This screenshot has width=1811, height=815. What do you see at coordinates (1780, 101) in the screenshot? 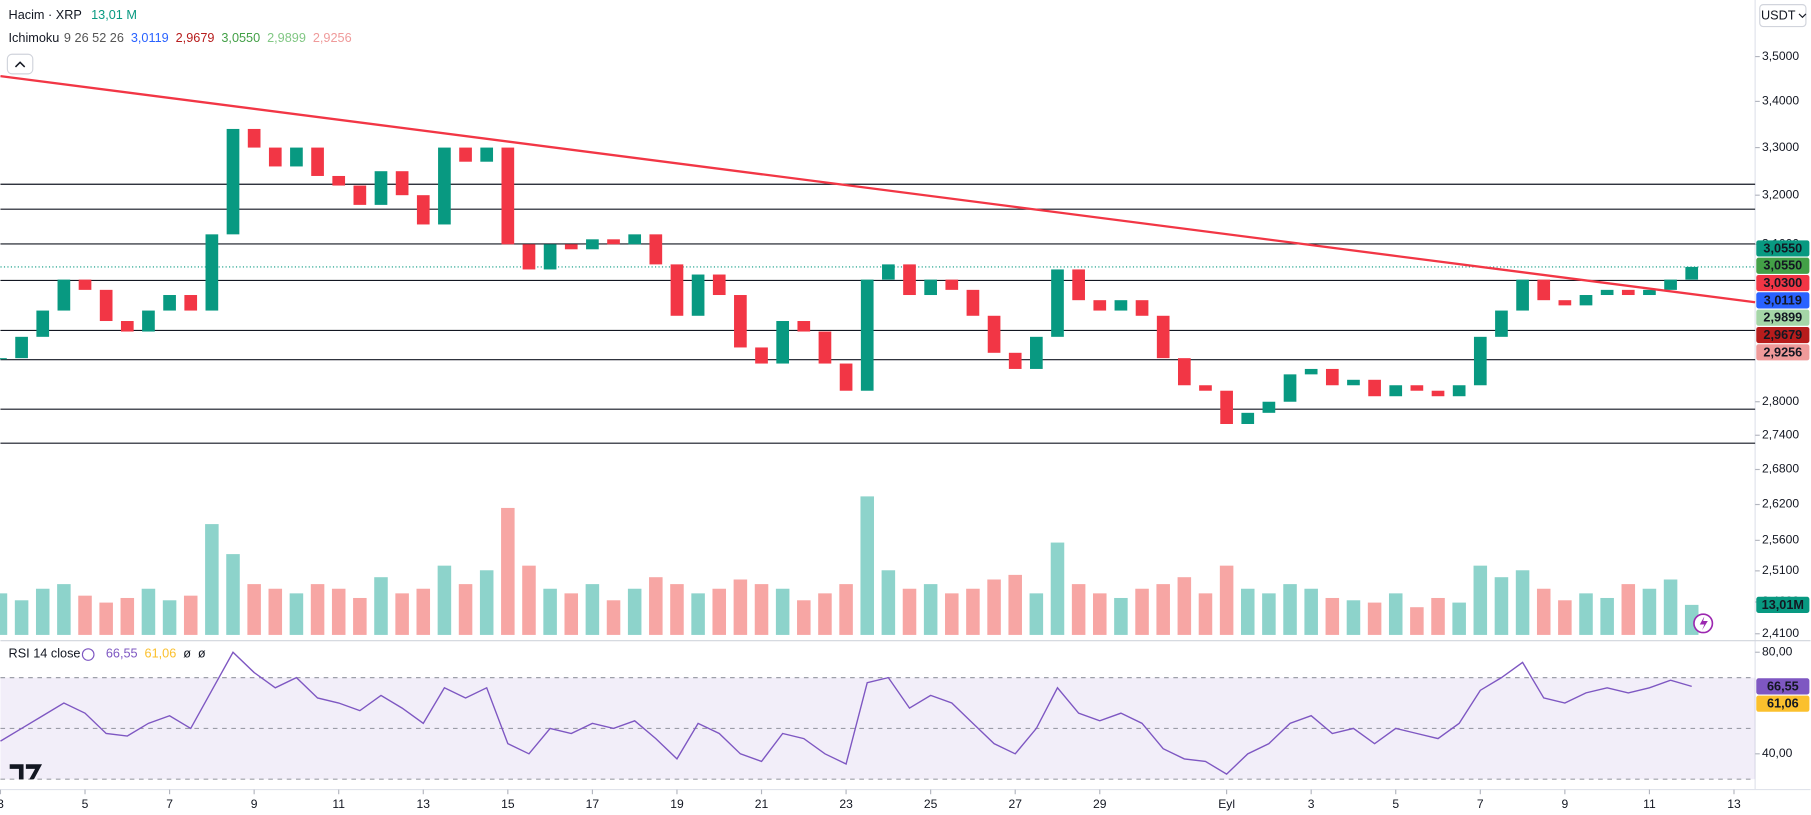
I see `y-tick-label: 3,4000` at bounding box center [1780, 101].